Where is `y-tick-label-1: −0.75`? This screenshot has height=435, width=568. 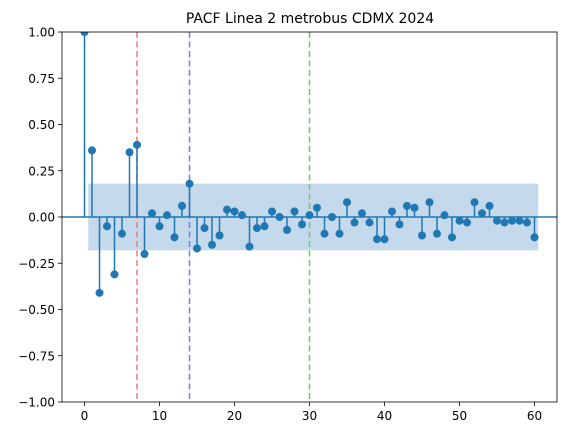
y-tick-label-1: −0.75 is located at coordinates (36, 356).